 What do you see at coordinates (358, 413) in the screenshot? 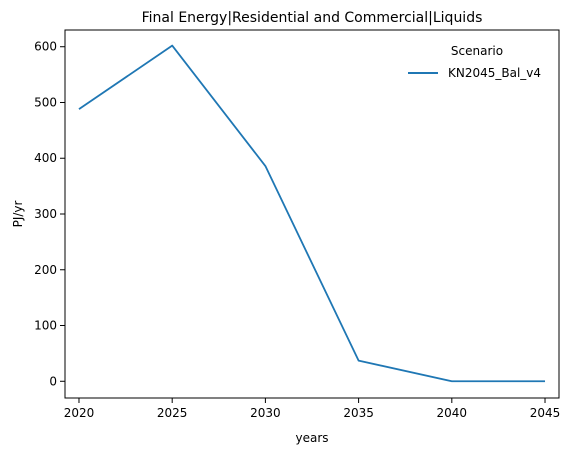
I see `x-tick-label: 2035` at bounding box center [358, 413].